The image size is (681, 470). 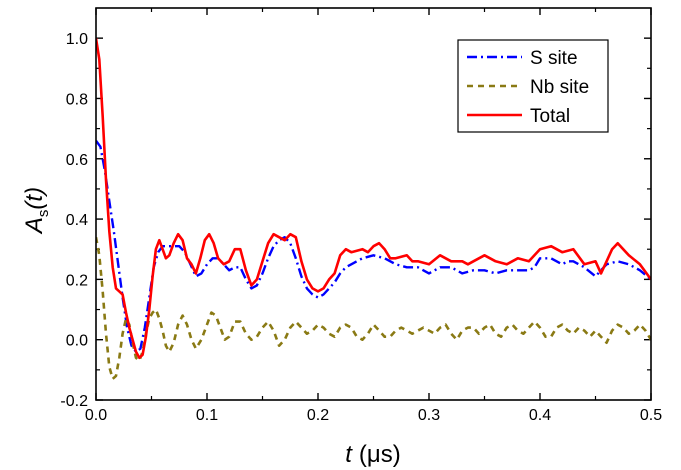 I want to click on y-tick-label: -0.2, so click(x=74, y=401).